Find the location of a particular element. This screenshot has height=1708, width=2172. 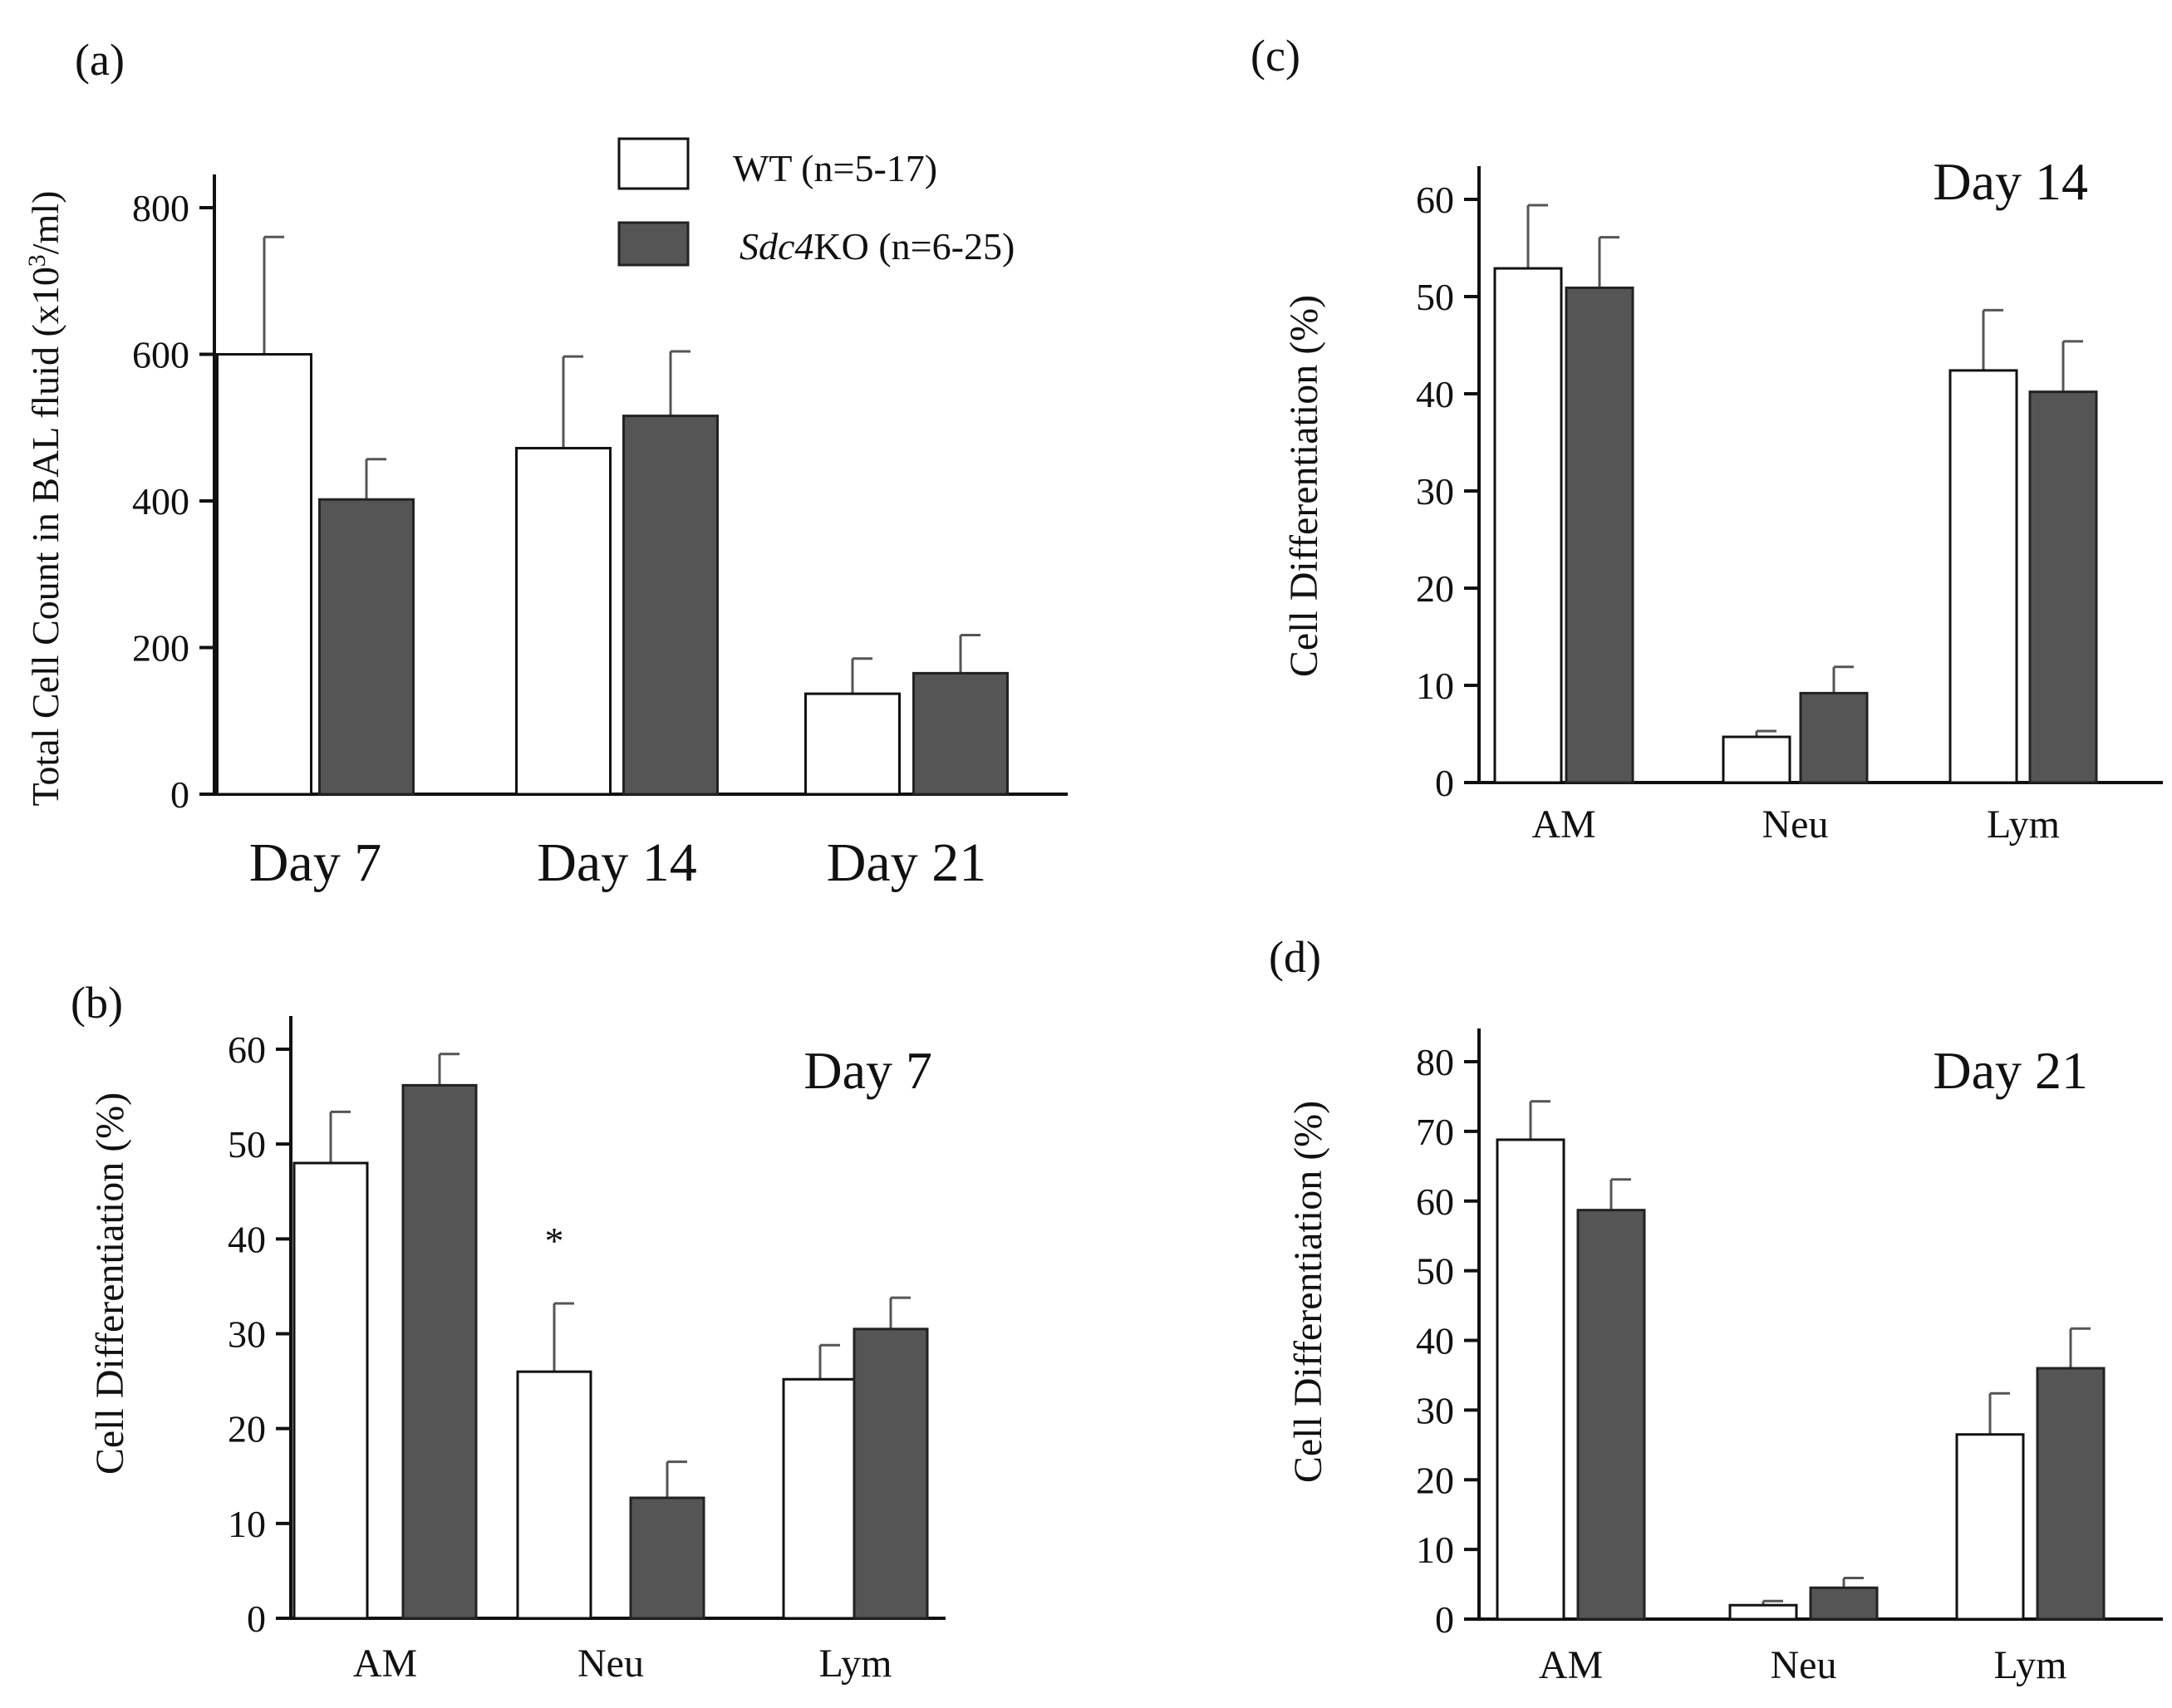

x-tick-label-b: Lym is located at coordinates (855, 1664).